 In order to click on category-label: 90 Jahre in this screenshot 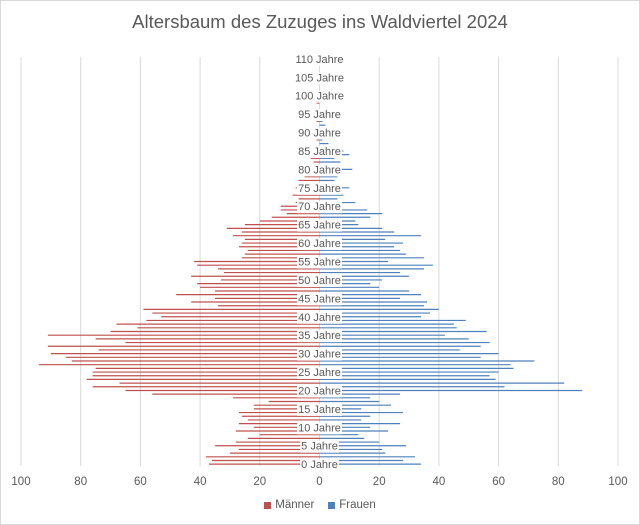, I will do `click(319, 134)`.